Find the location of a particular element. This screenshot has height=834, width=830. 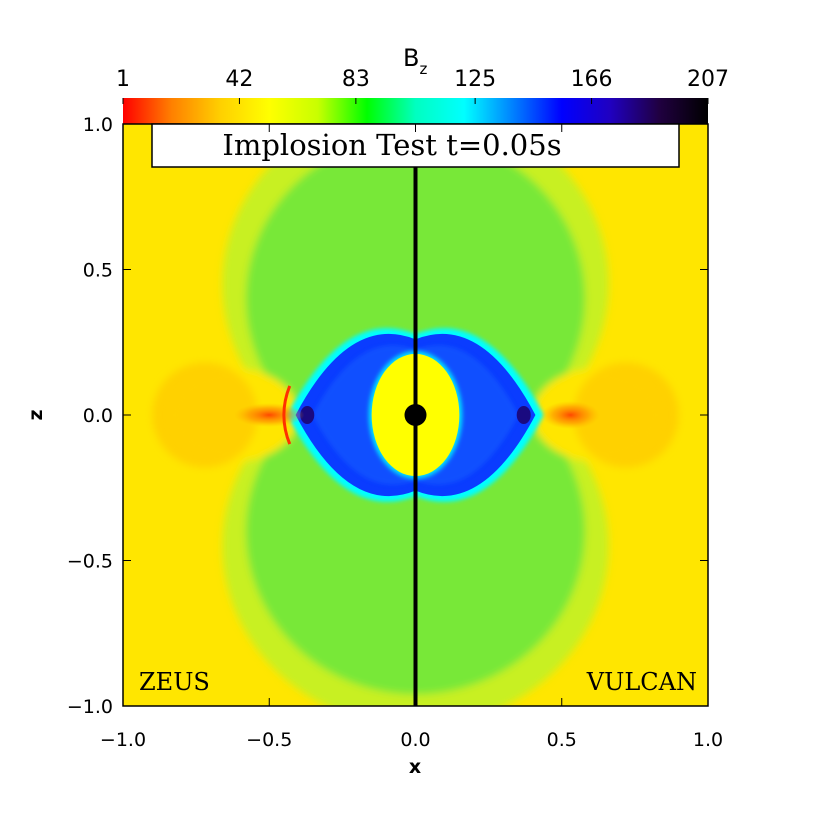

cavity-tip-left is located at coordinates (307, 415).